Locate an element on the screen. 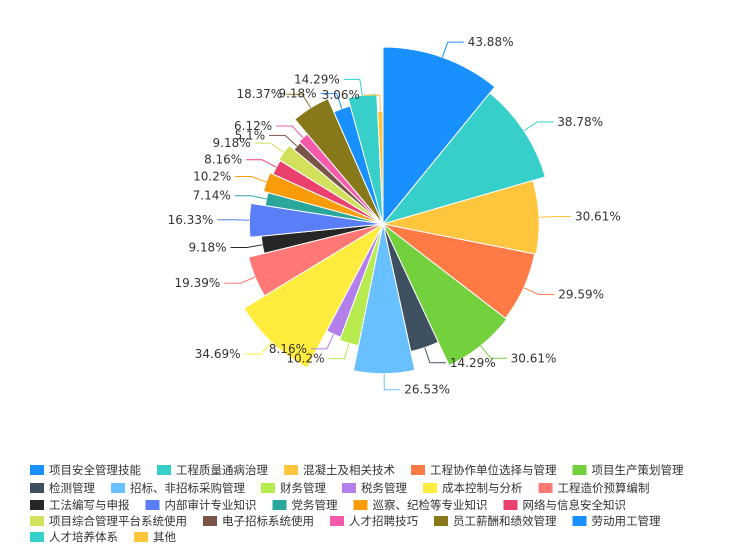 This screenshot has width=754, height=558. legend-item: 工法编写与申报 is located at coordinates (80, 505).